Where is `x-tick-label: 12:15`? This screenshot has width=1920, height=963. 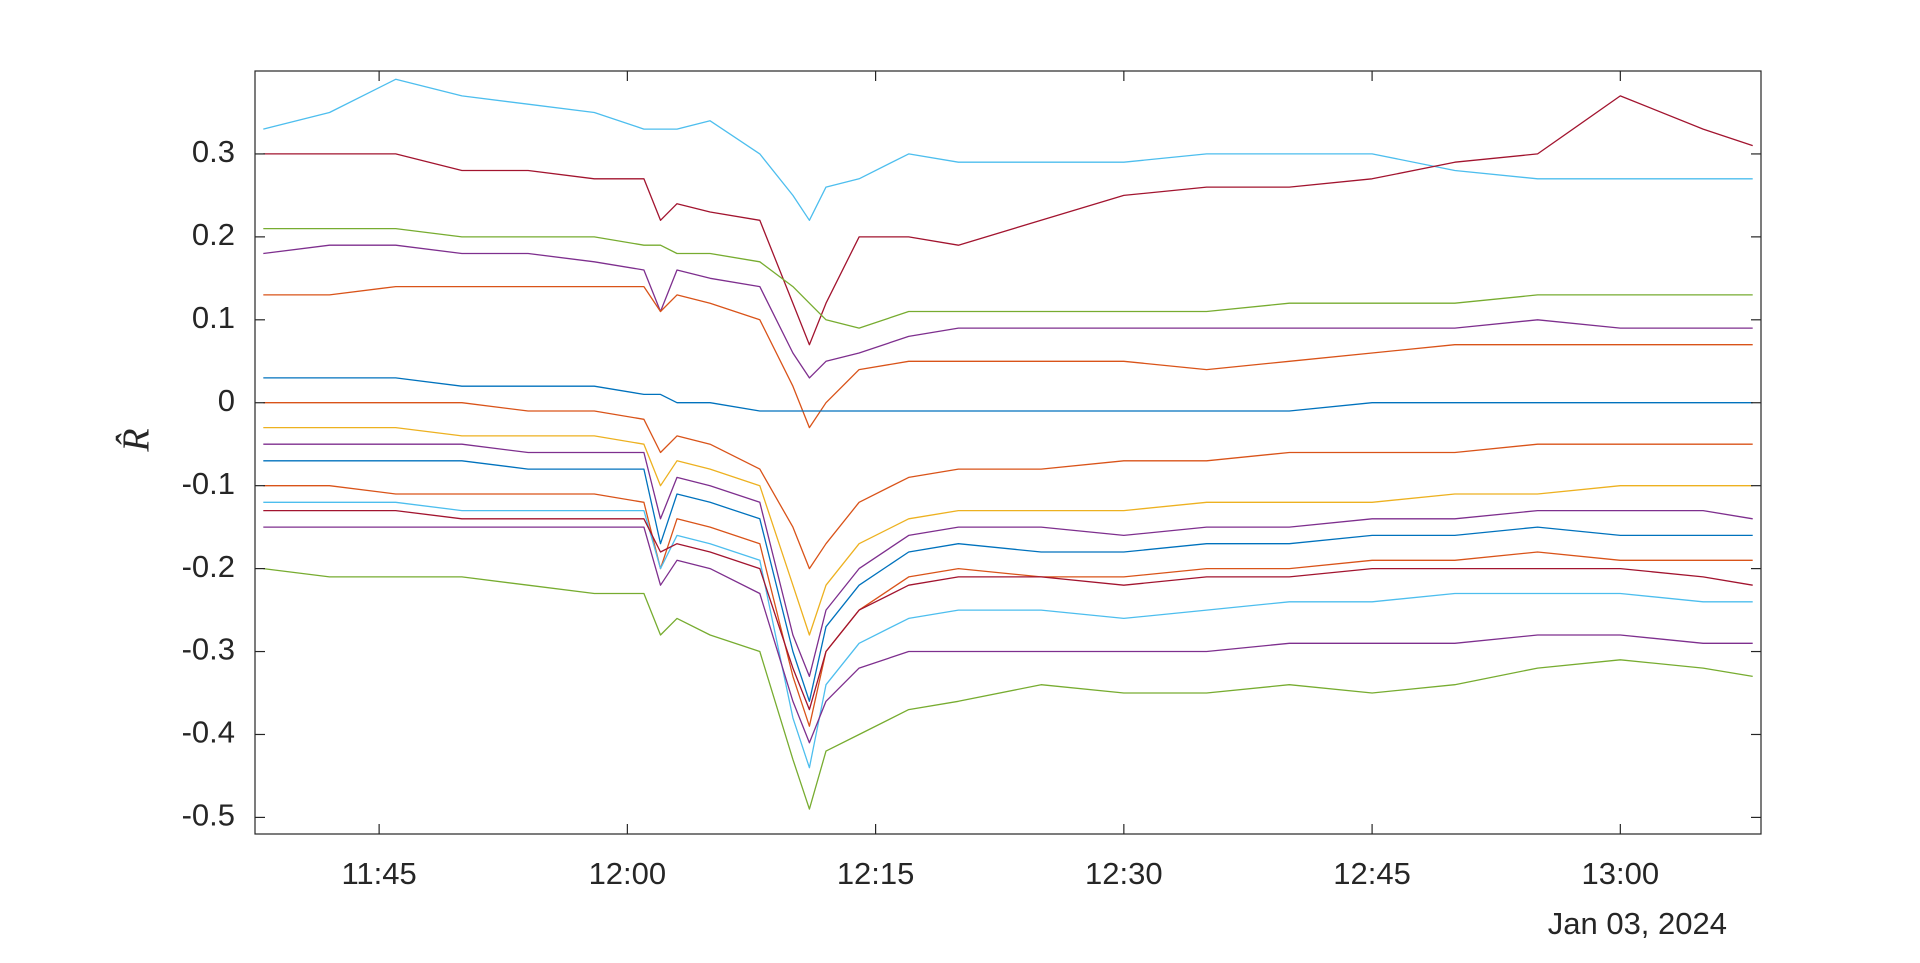 x-tick-label: 12:15 is located at coordinates (876, 873).